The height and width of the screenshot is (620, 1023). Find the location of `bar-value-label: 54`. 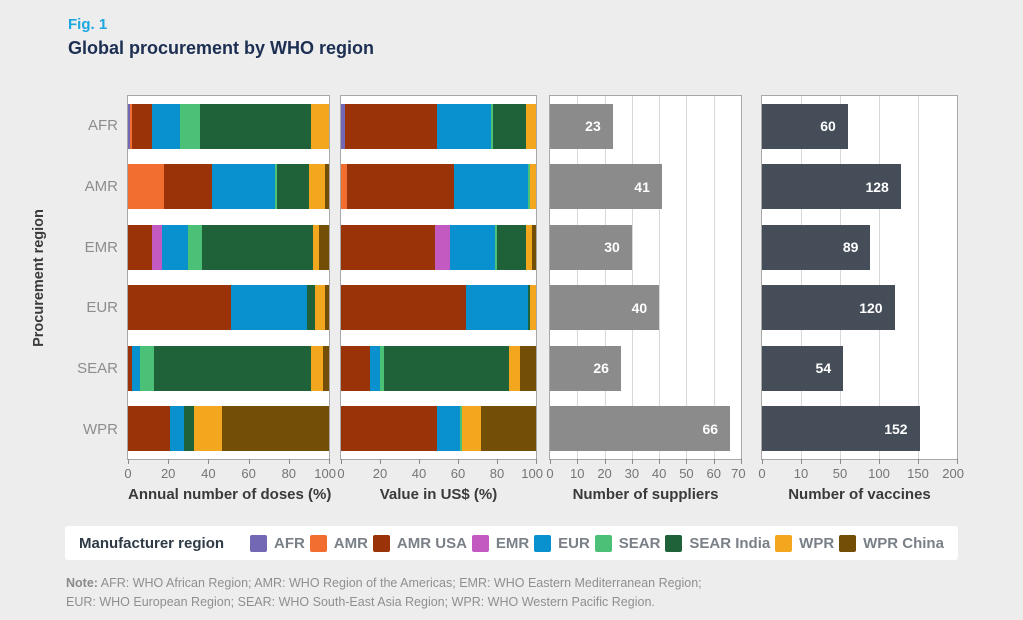

bar-value-label: 54 is located at coordinates (823, 368).